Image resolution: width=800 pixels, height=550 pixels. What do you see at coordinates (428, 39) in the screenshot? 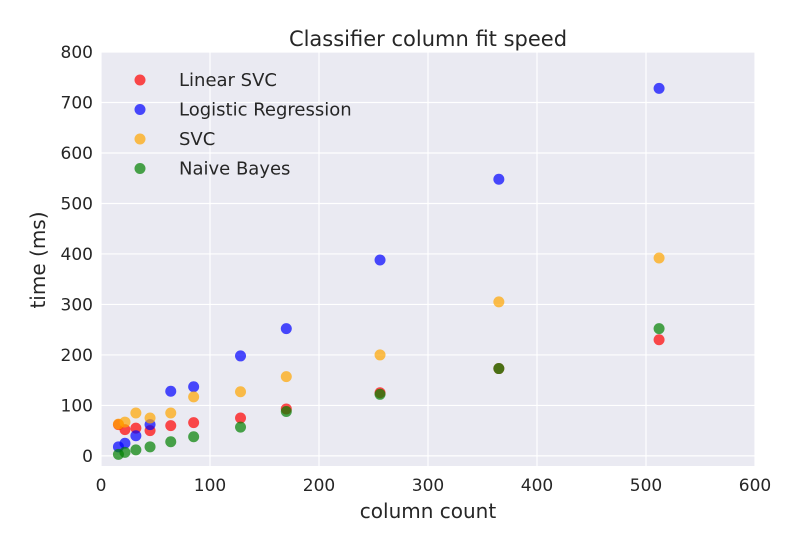
I see `chart-title: Classifier column fit speed` at bounding box center [428, 39].